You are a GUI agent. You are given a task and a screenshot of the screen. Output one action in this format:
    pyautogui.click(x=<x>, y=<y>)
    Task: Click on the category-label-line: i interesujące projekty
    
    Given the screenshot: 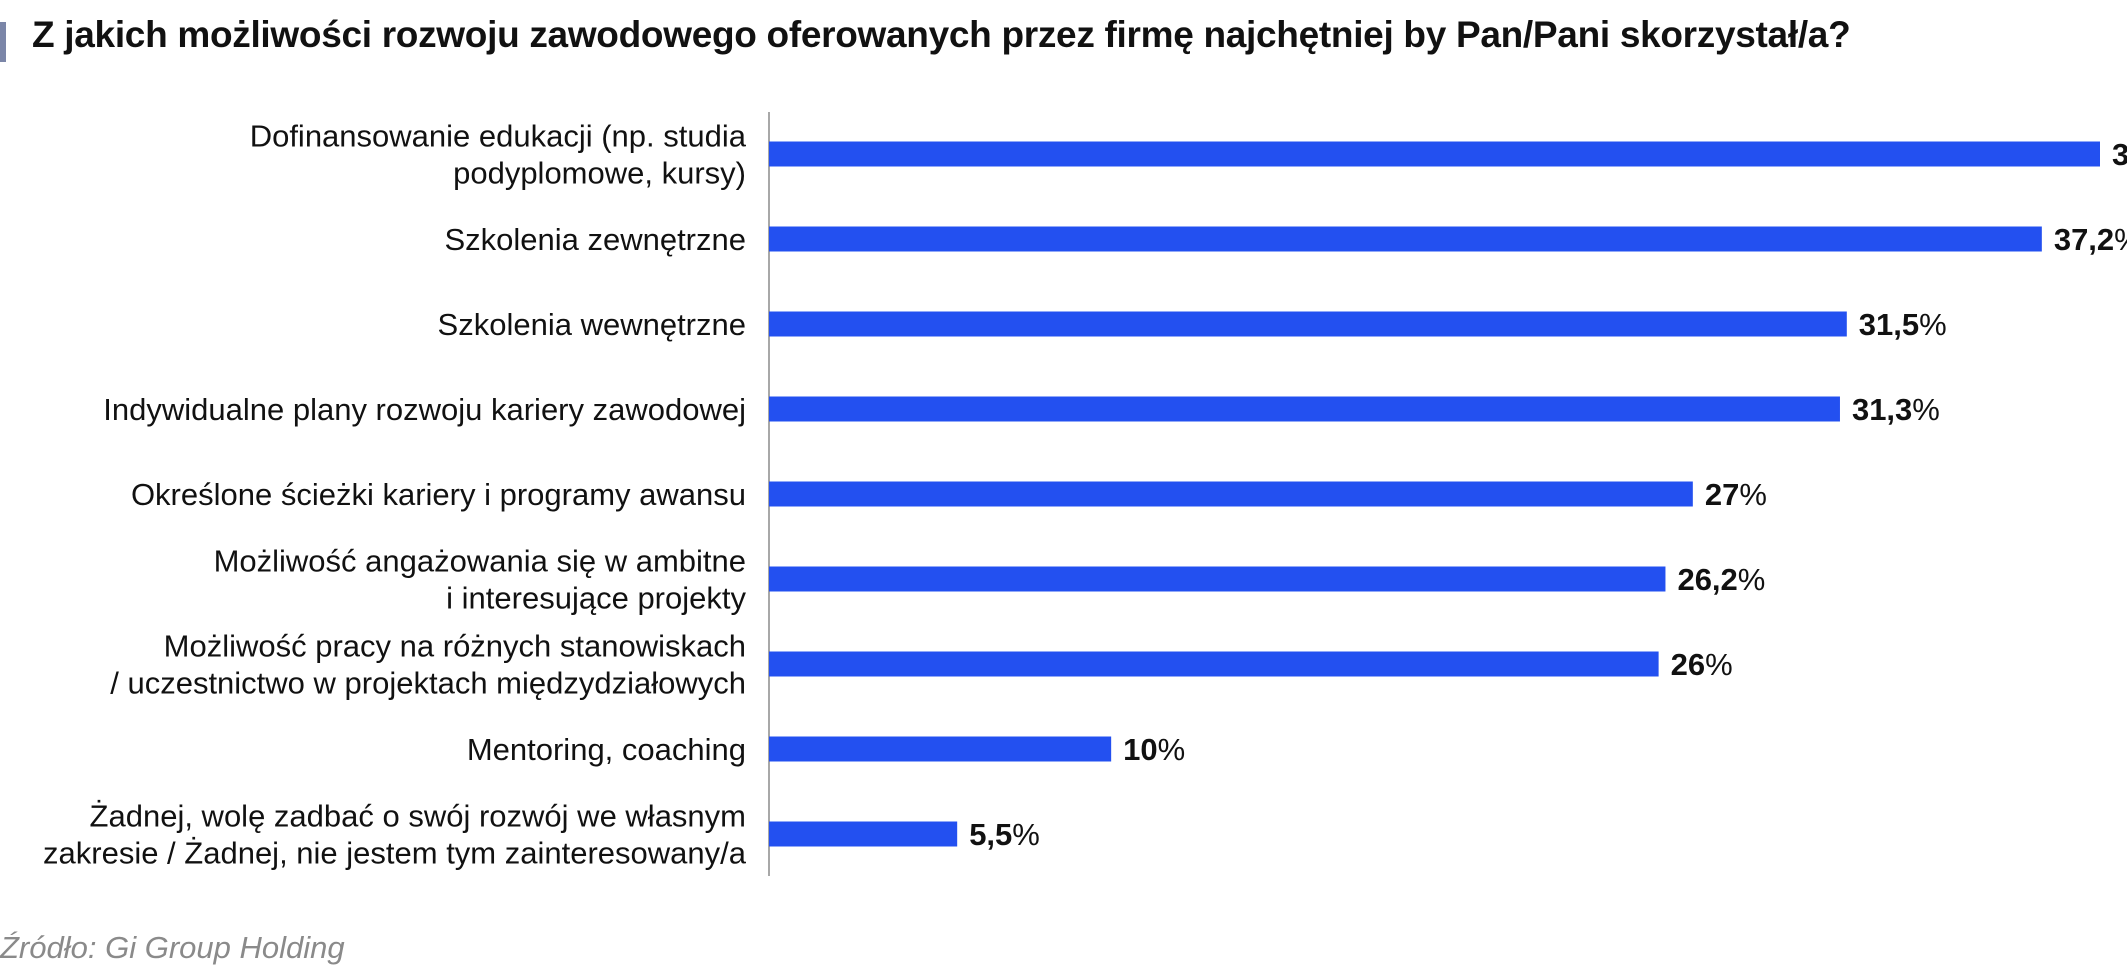 What is the action you would take?
    pyautogui.click(x=596, y=598)
    